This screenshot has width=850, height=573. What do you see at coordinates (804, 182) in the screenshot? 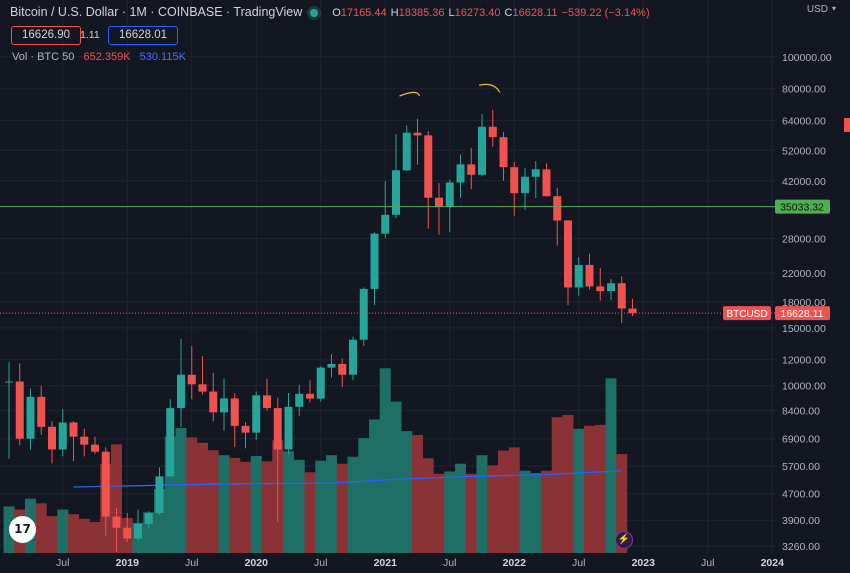
I see `y-tick-label: 42000.00` at bounding box center [804, 182].